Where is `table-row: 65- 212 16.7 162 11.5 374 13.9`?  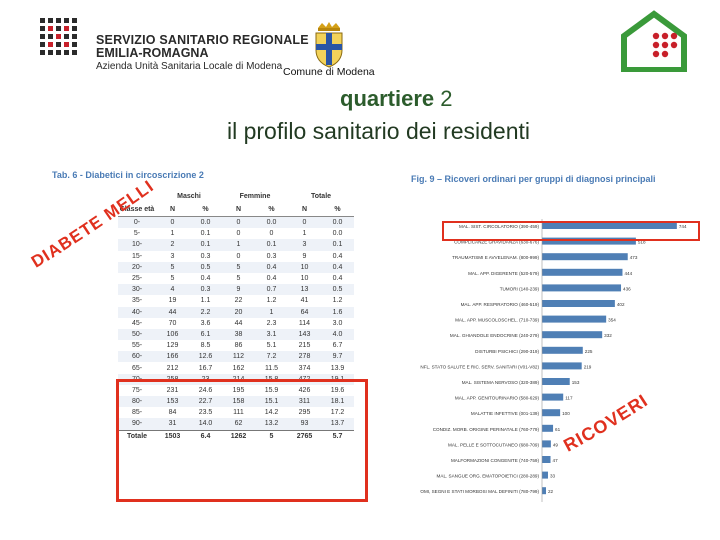
table-row: 65- 212 16.7 162 11.5 374 13.9 is located at coordinates (236, 367).